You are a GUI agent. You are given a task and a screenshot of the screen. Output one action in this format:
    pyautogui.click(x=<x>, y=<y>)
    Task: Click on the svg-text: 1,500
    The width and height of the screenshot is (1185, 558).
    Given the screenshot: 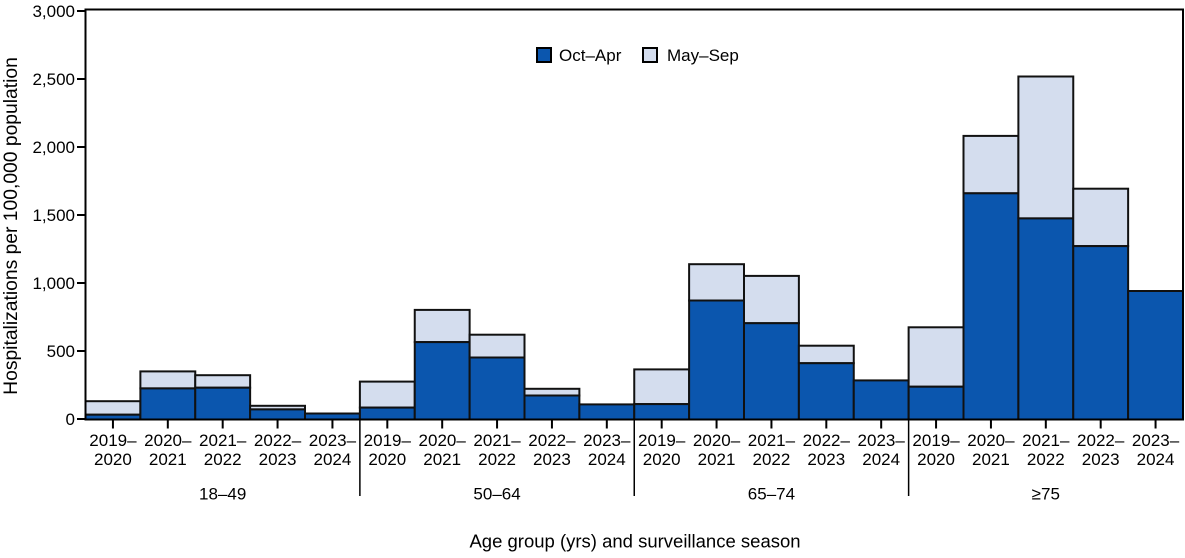 What is the action you would take?
    pyautogui.click(x=53, y=215)
    